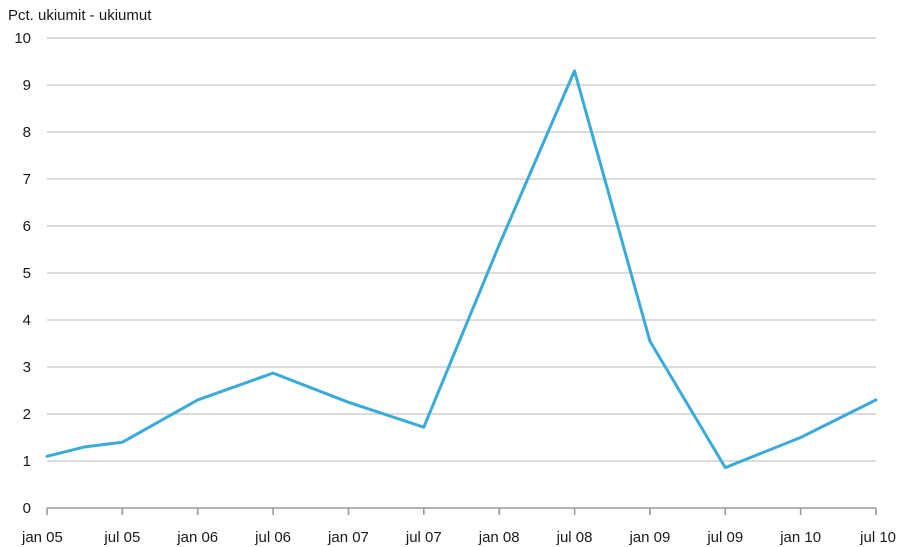  Describe the element at coordinates (27, 414) in the screenshot. I see `y-tick-label: 2` at that location.